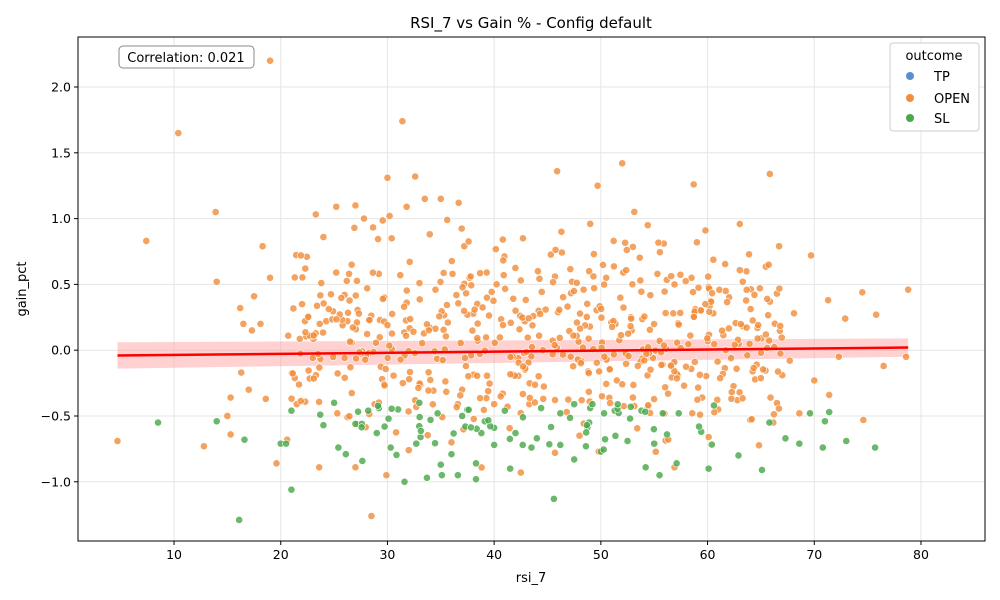  I want to click on x-tick-label: 10, so click(174, 554).